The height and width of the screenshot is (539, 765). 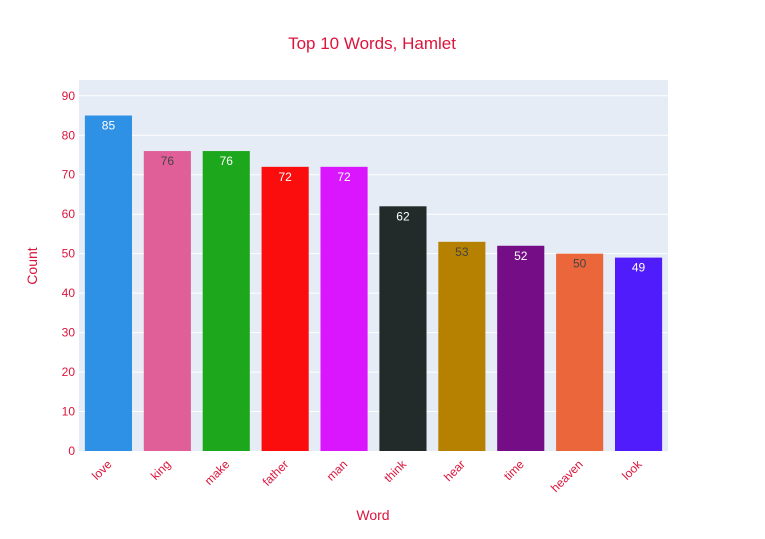 I want to click on y-tick-label: 50, so click(x=69, y=254).